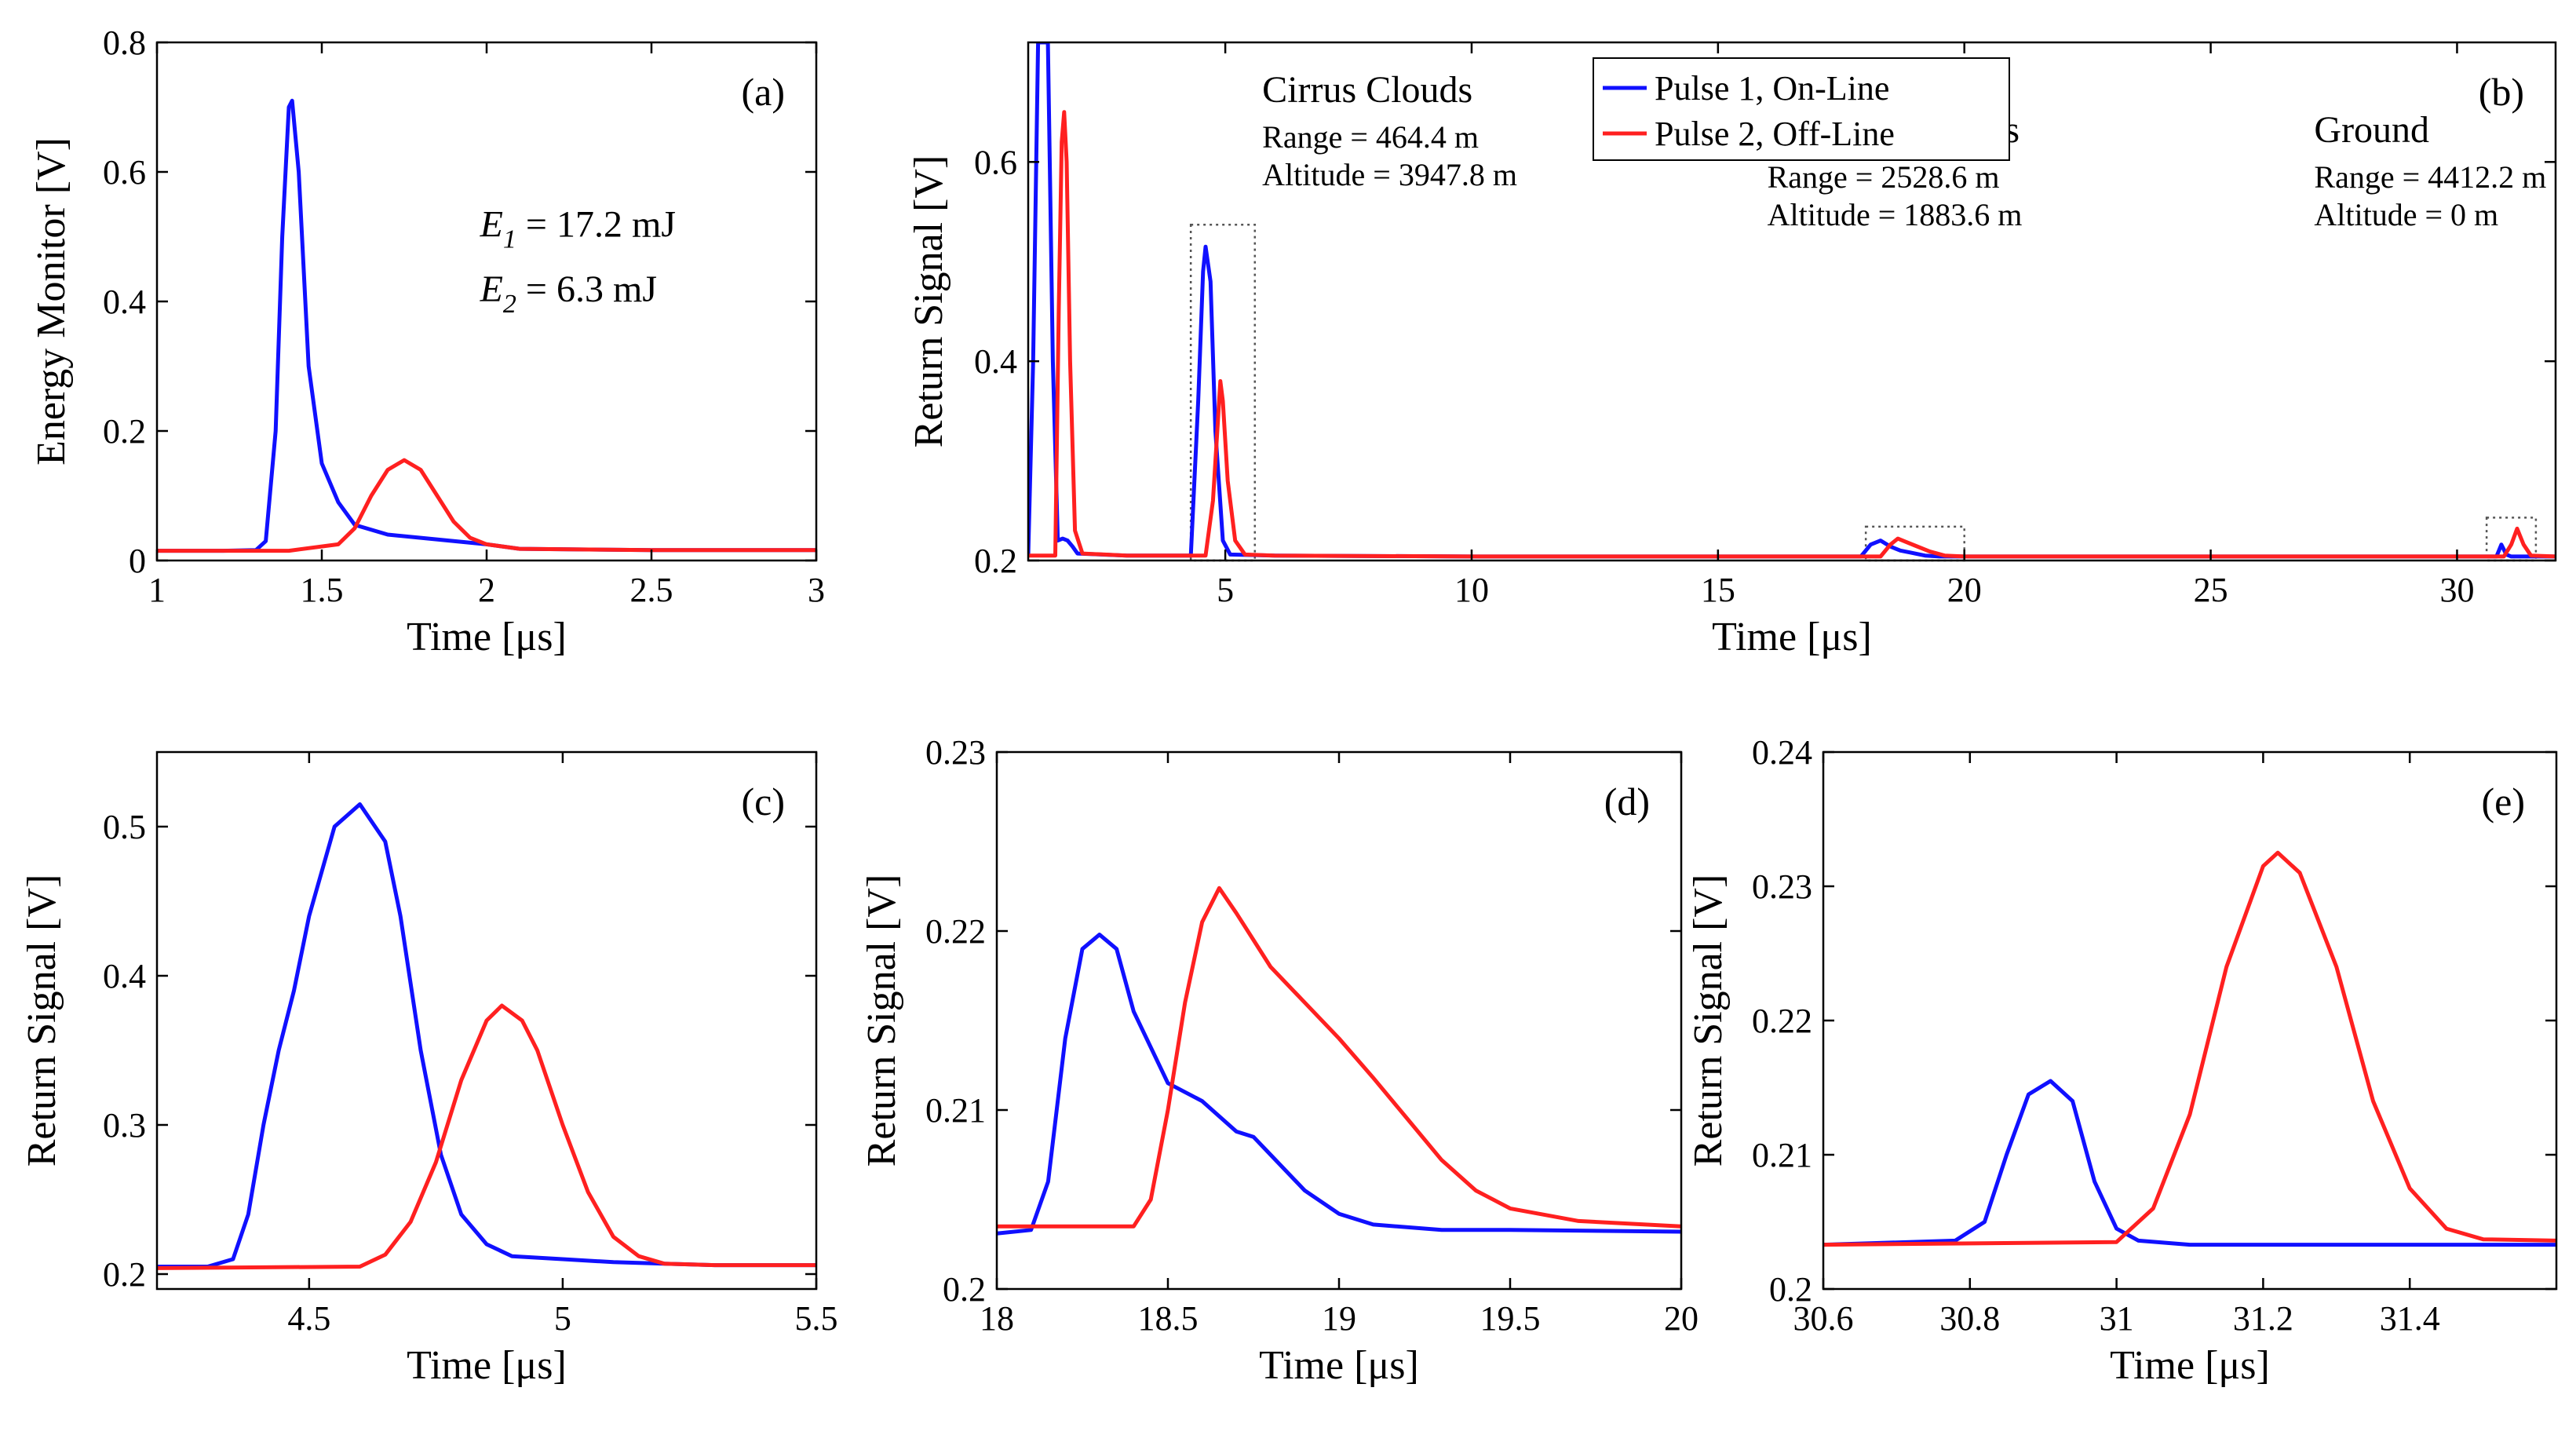 This screenshot has width=2576, height=1446. What do you see at coordinates (1801, 109) in the screenshot?
I see `legend-box` at bounding box center [1801, 109].